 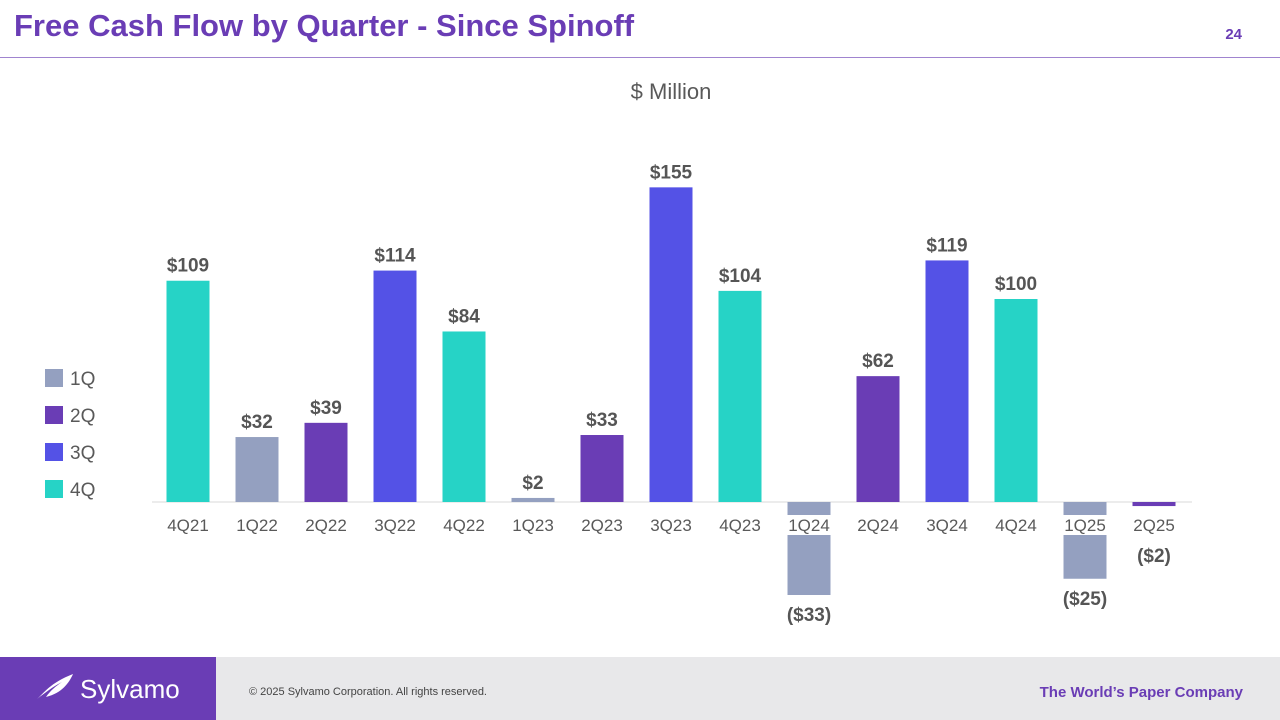 What do you see at coordinates (533, 525) in the screenshot?
I see `category-label-1q23: 1Q23` at bounding box center [533, 525].